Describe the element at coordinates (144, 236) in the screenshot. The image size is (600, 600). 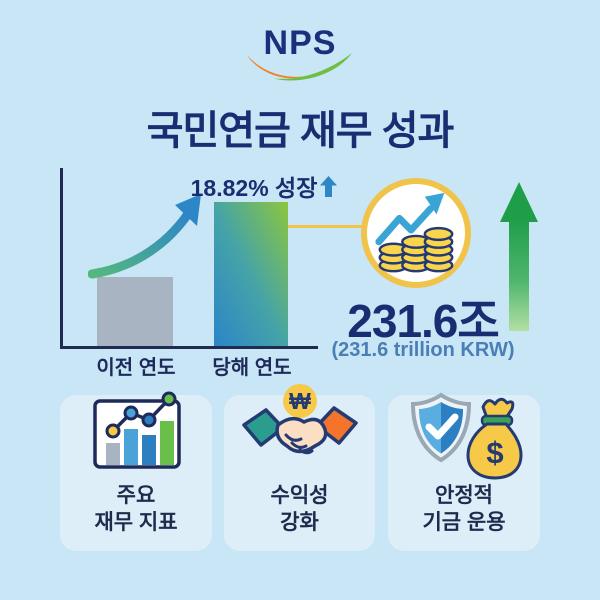
I see `growth-curve-arrow-icon` at that location.